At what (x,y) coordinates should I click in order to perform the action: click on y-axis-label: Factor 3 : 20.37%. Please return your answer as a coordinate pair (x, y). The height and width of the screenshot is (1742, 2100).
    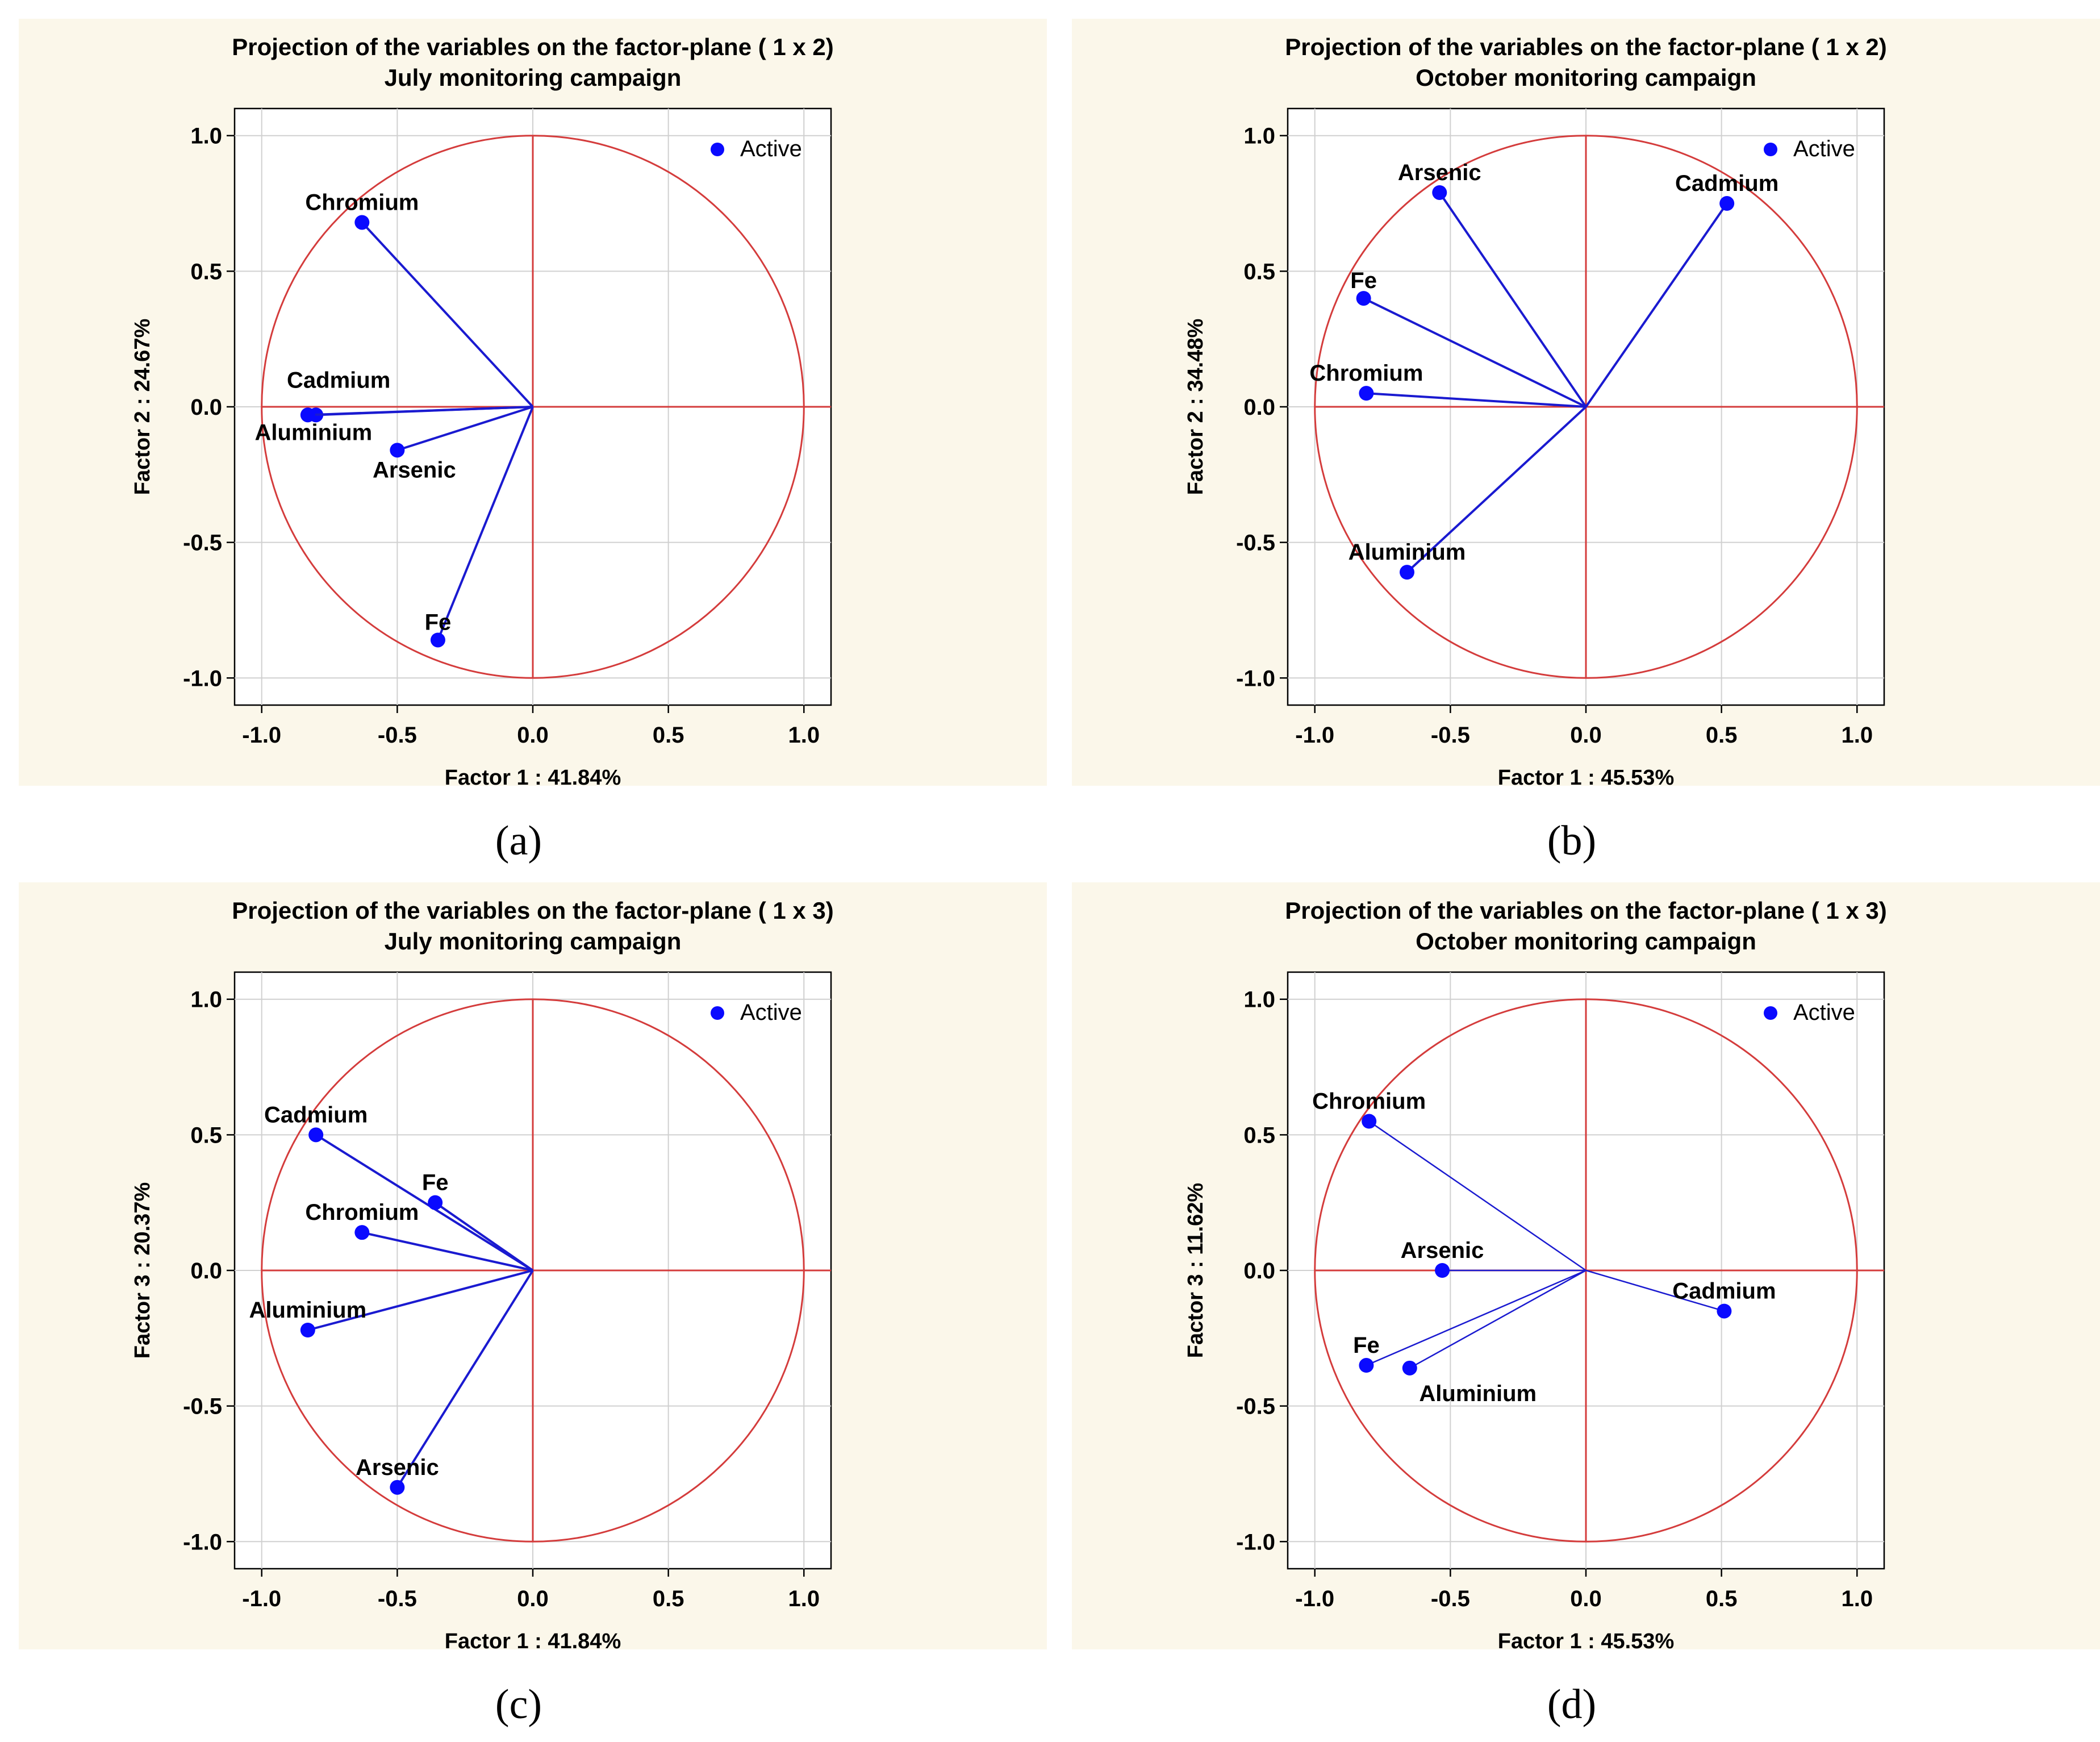
    Looking at the image, I should click on (143, 1270).